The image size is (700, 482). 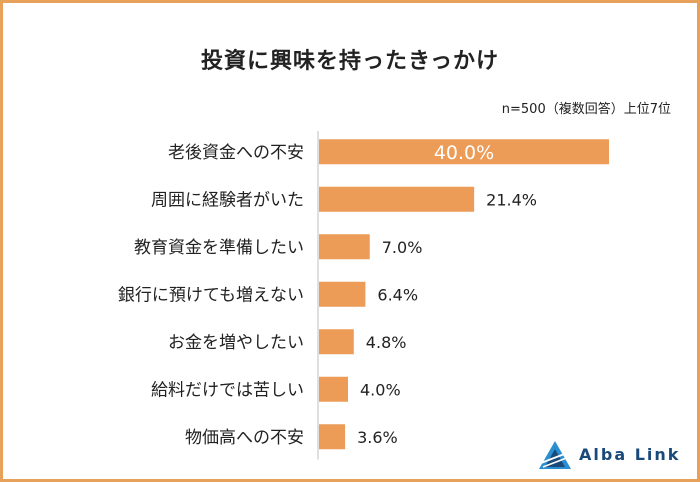 What do you see at coordinates (377, 437) in the screenshot?
I see `value-label: 3.6%` at bounding box center [377, 437].